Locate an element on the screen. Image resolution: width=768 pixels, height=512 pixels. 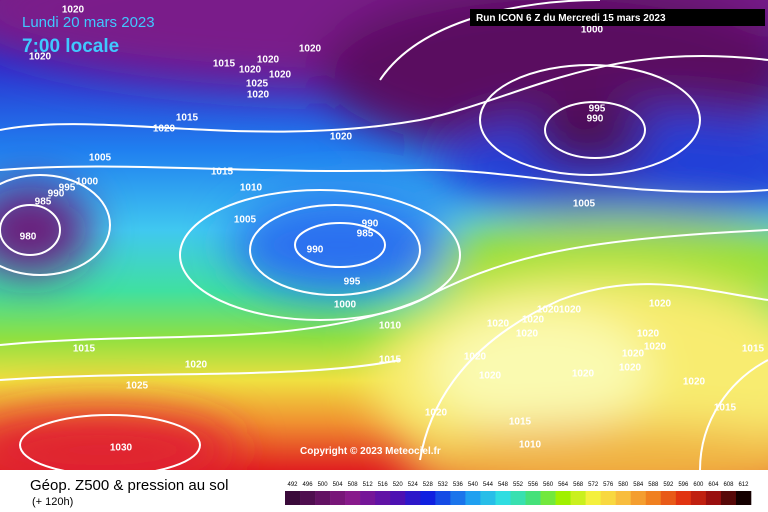
scale-label: 560 is located at coordinates (548, 485).